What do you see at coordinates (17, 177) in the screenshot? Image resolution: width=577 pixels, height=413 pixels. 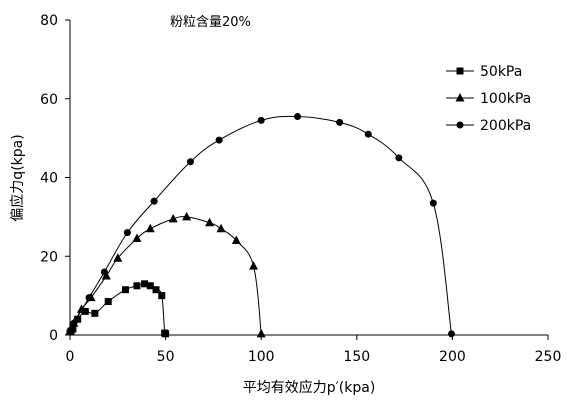 I see `y-axis-label: 偏应力q(kpa)` at bounding box center [17, 177].